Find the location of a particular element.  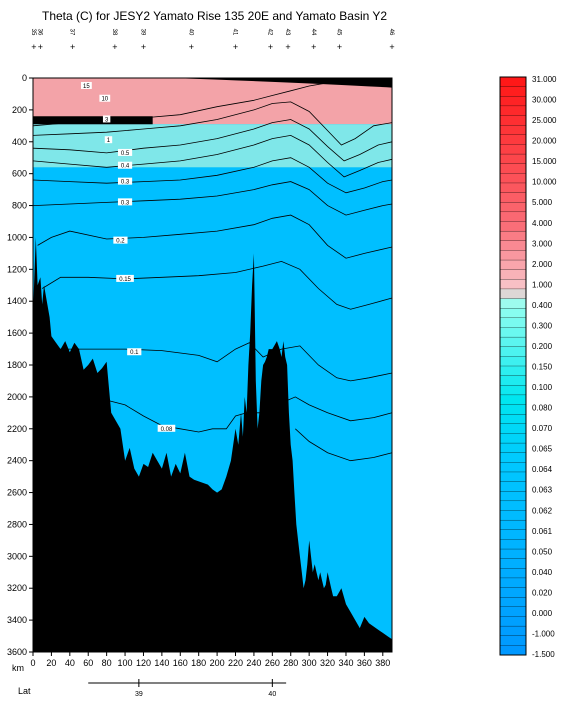

contour-label: 0.08 is located at coordinates (167, 430).